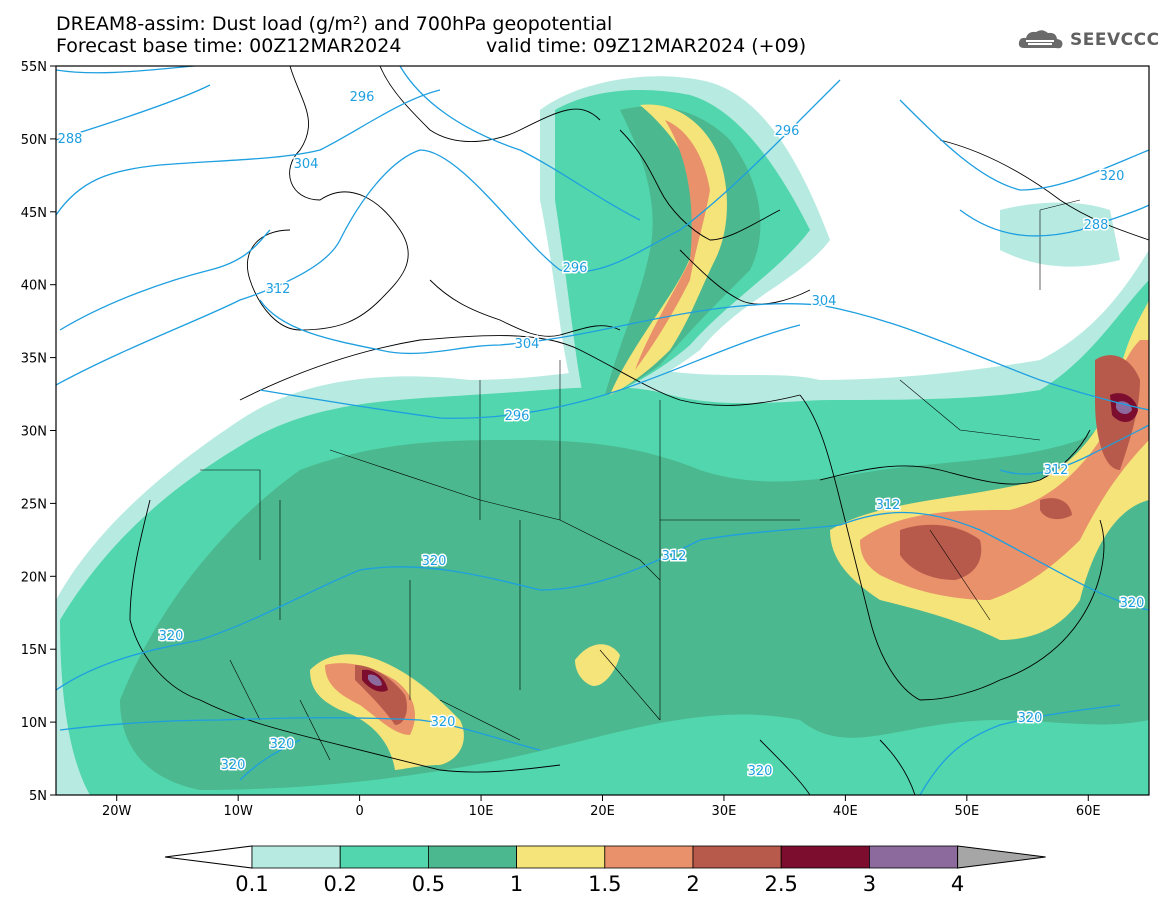 This screenshot has width=1165, height=907. Describe the element at coordinates (1040, 39) in the screenshot. I see `cloud-icon` at that location.